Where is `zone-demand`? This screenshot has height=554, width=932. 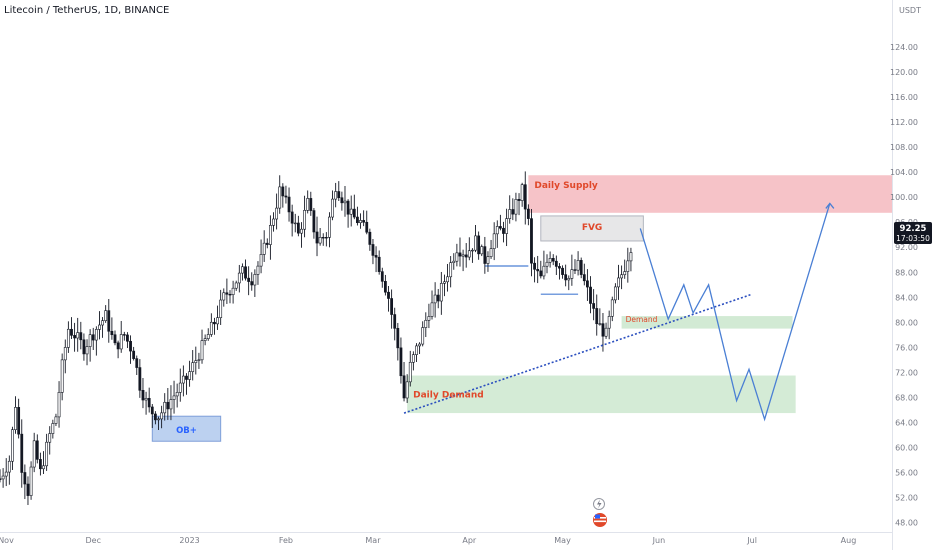 zone-demand is located at coordinates (707, 322).